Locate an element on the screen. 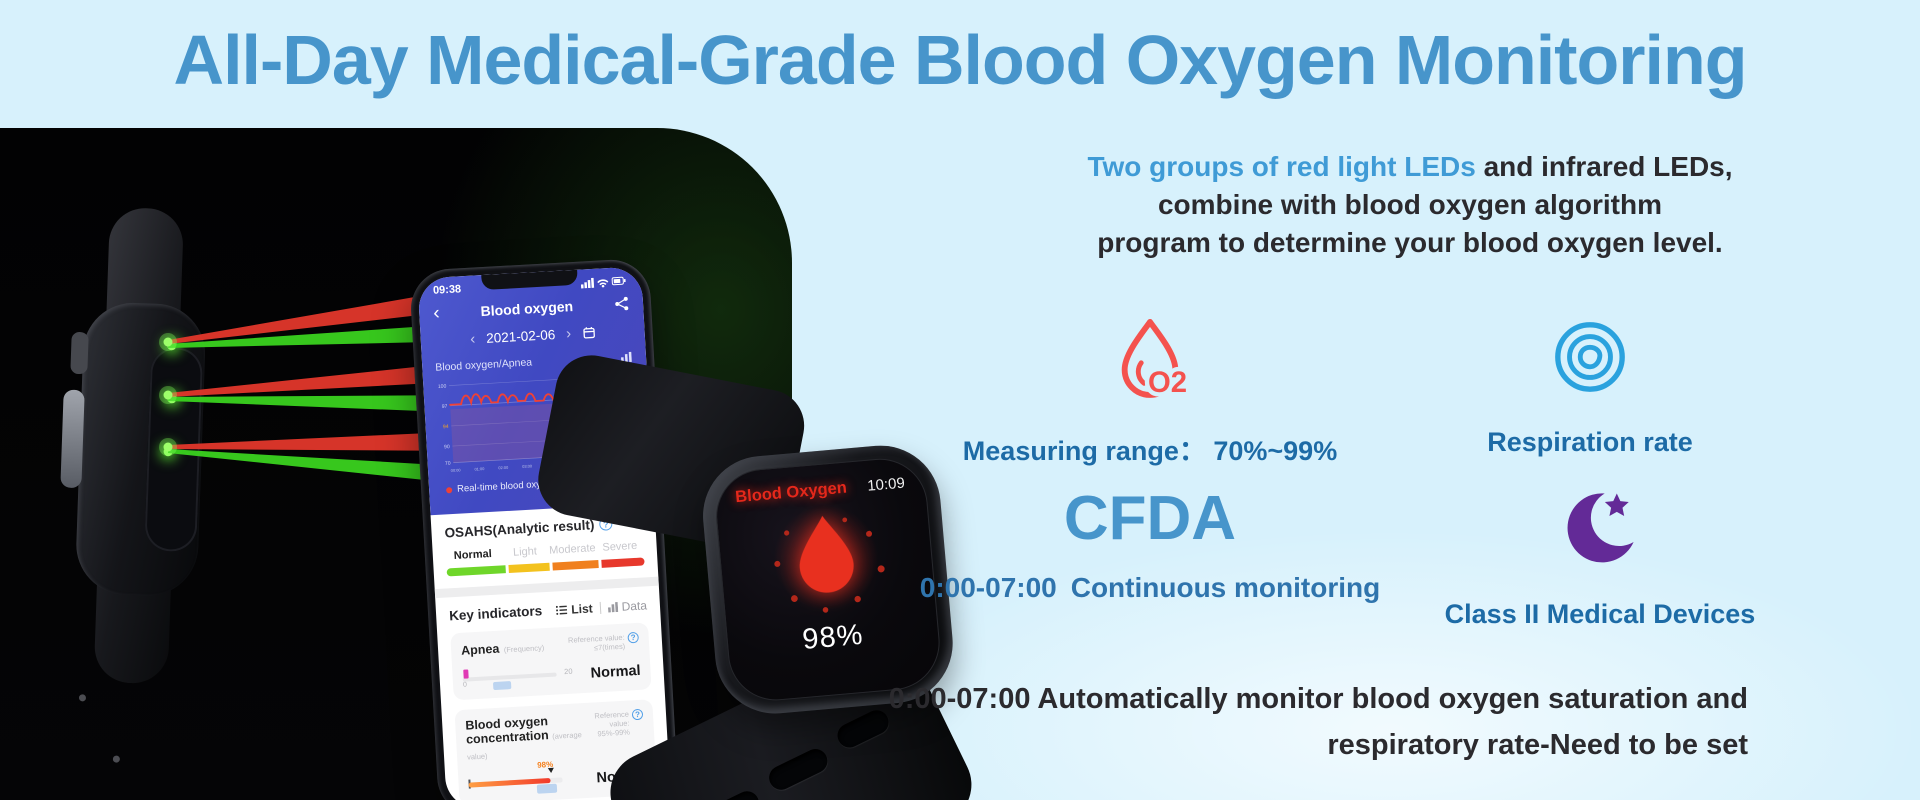  respiration-rate-label: Respiration rate is located at coordinates (1590, 442).